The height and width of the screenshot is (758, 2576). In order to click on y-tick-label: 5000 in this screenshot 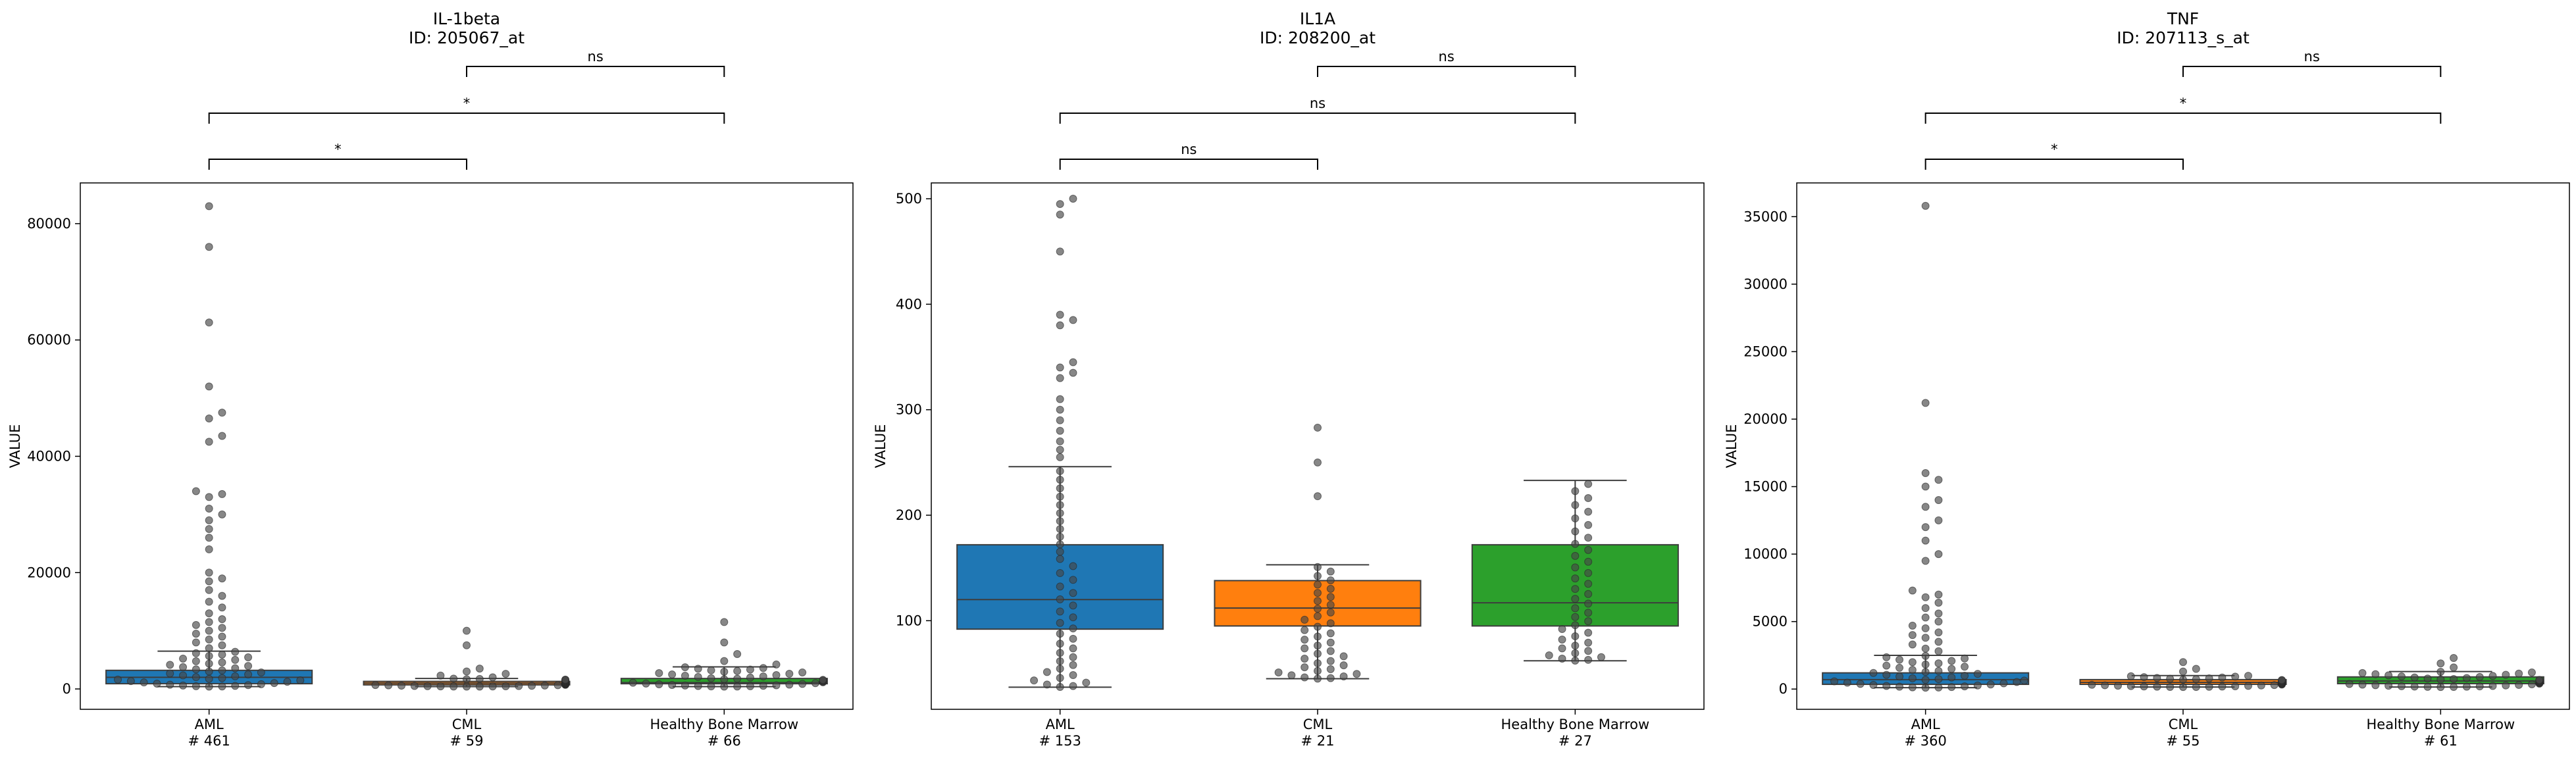, I will do `click(1770, 622)`.